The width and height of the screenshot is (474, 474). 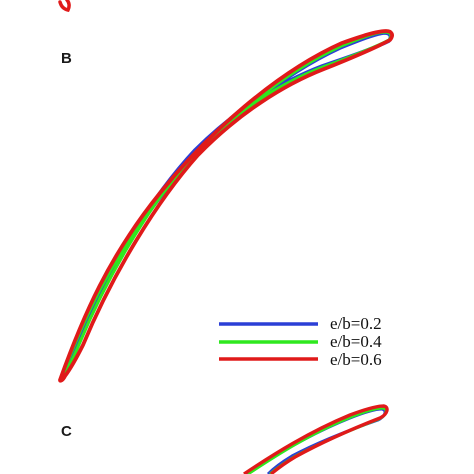 I want to click on legend: e/b=0.2 e/b=0.4 e/b=0.6, so click(x=300, y=341).